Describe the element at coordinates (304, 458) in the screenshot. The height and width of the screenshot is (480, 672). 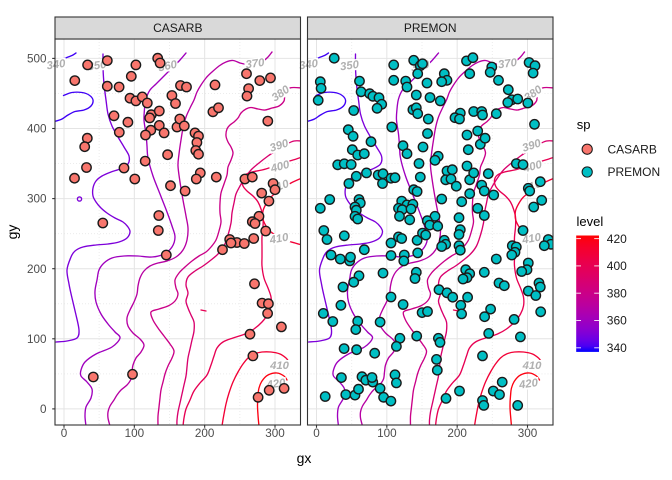
I see `svg-text: gx` at that location.